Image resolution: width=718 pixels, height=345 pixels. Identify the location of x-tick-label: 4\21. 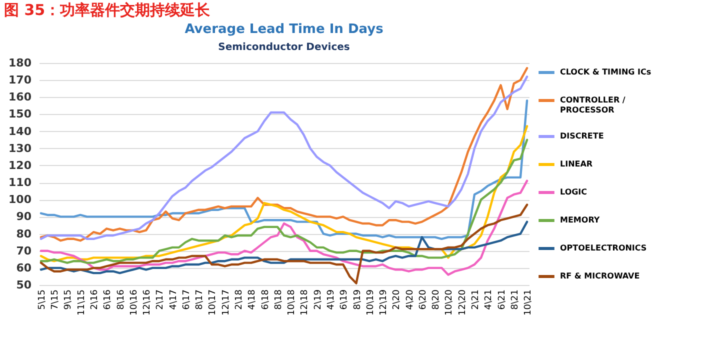
(489, 300).